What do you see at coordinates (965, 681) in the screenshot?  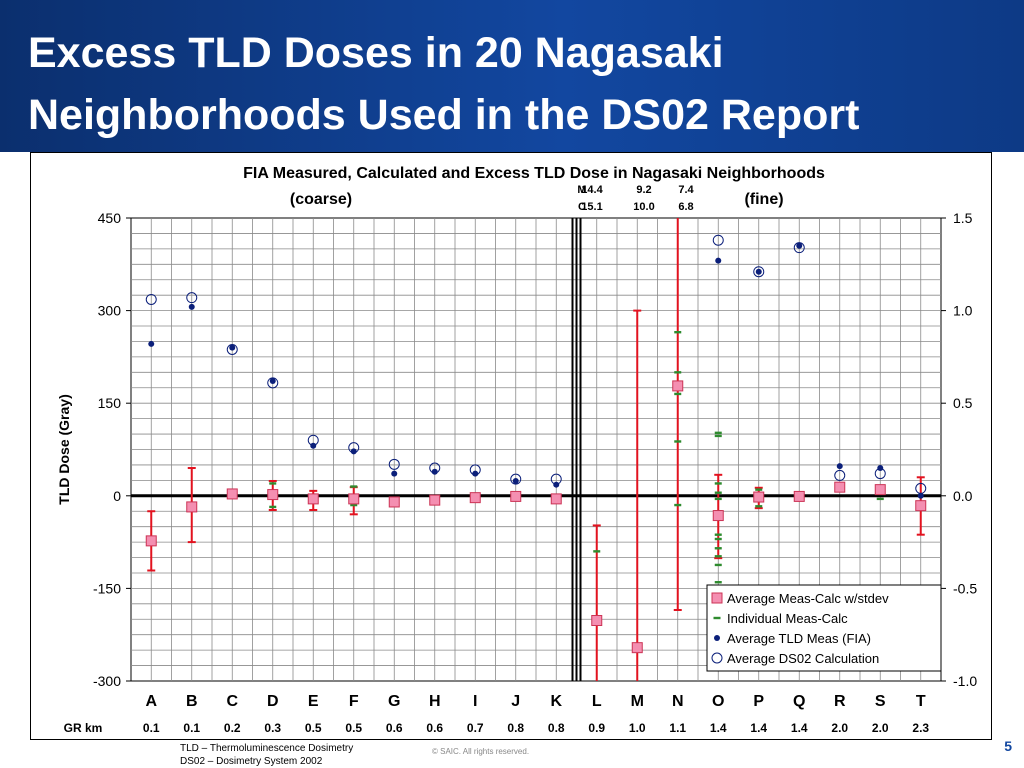 I see `y2-tick-label: -1.0` at bounding box center [965, 681].